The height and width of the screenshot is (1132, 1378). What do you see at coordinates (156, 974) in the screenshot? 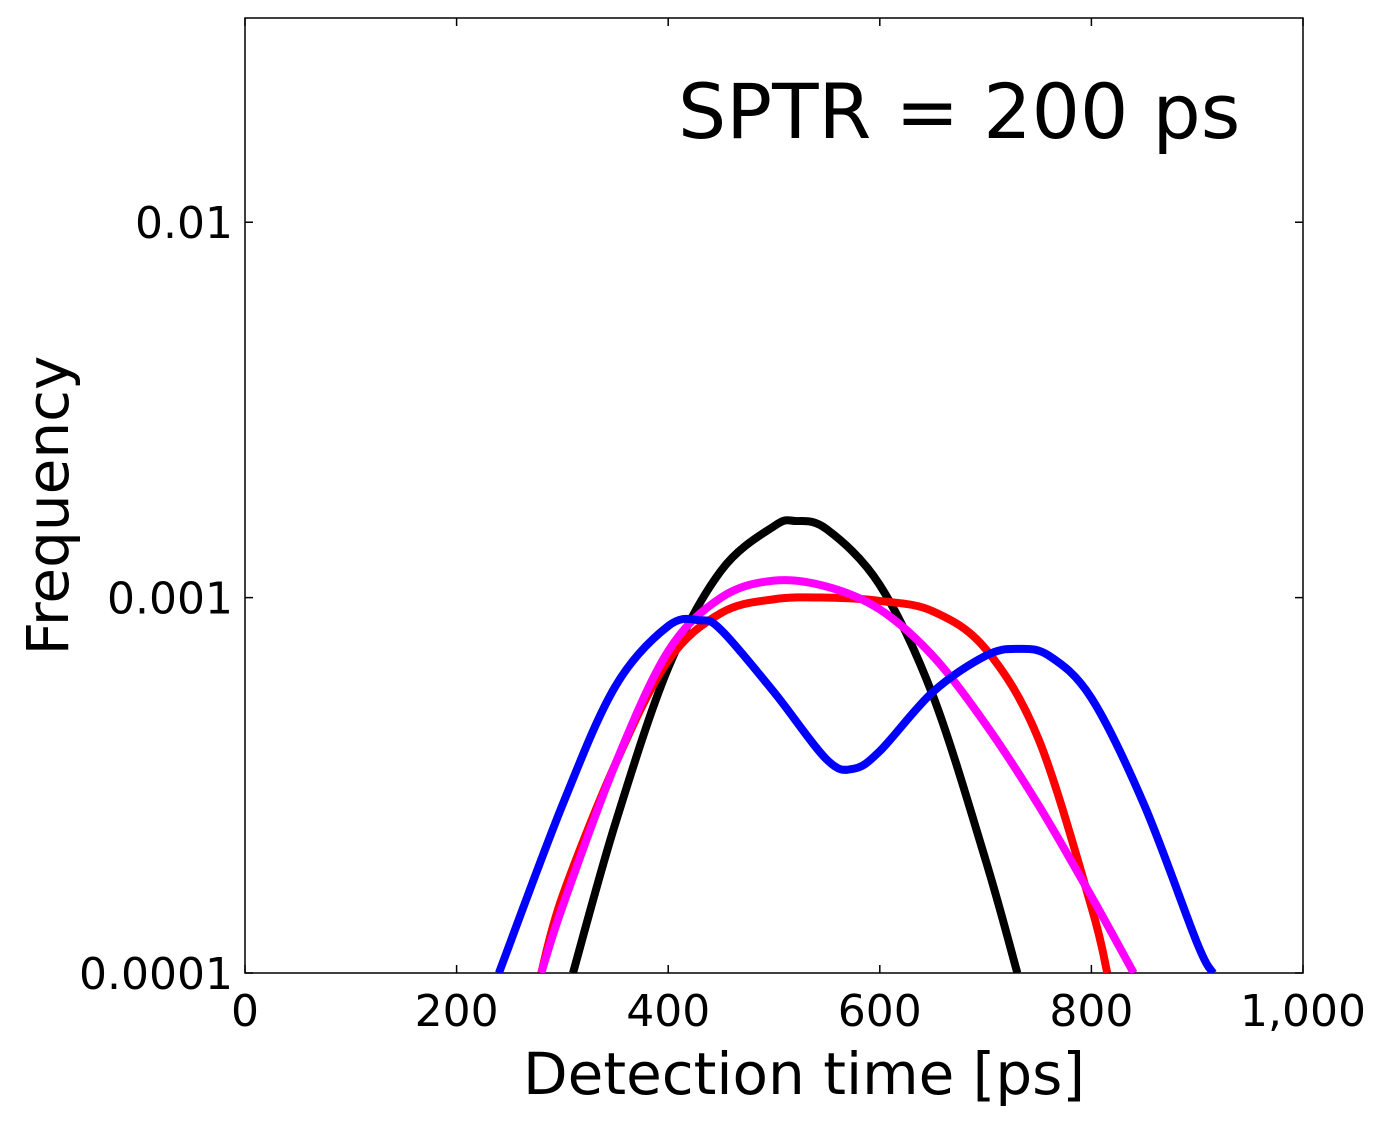
I see `y-tick-label: 0.0001` at bounding box center [156, 974].